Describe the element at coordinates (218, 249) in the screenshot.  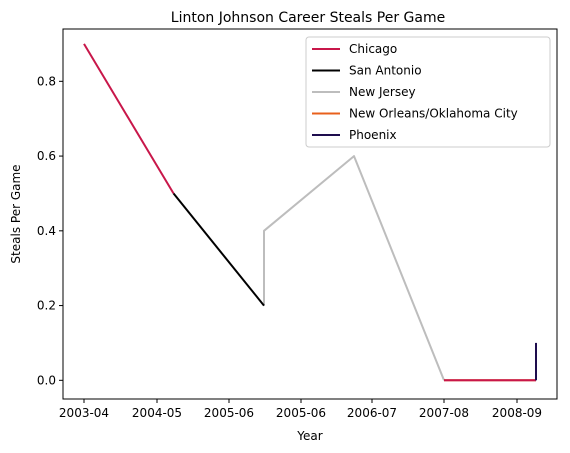
I see `series-line-san-antonio` at that location.